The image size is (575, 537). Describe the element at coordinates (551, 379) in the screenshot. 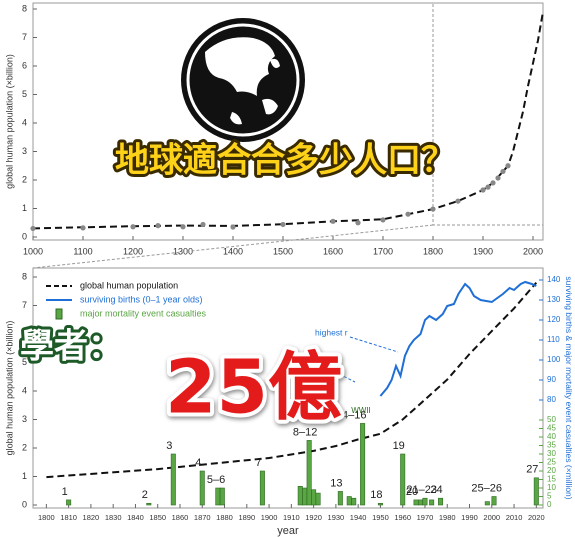

I see `y2-tick-label: 90` at that location.